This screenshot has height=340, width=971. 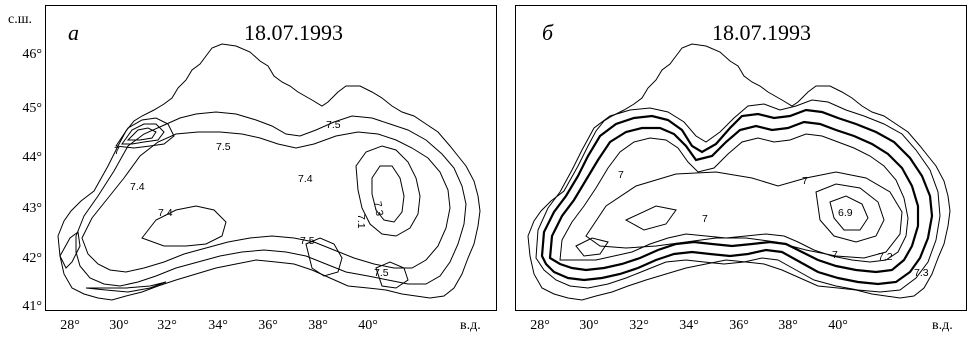 I want to click on lon-tick-30-a: 30°, so click(x=119, y=325).